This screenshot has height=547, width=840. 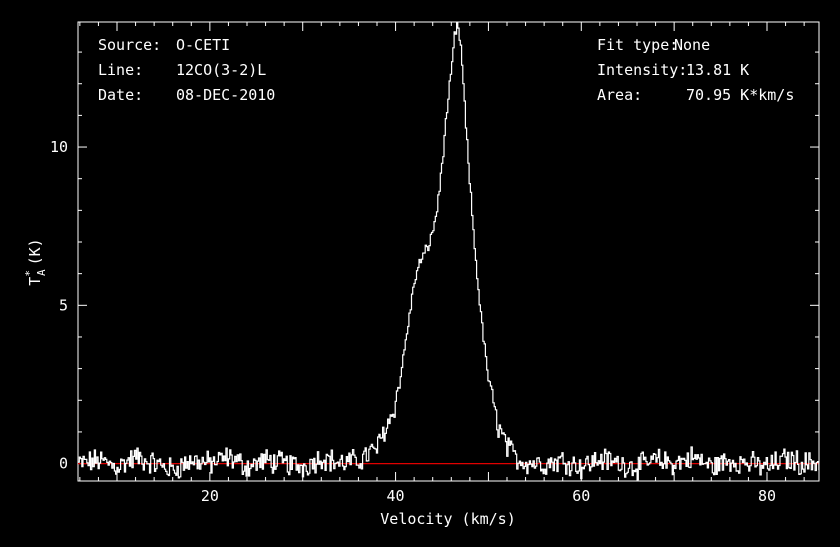 I want to click on svg-text:T*A(K): T*A (K), so click(x=35, y=261).